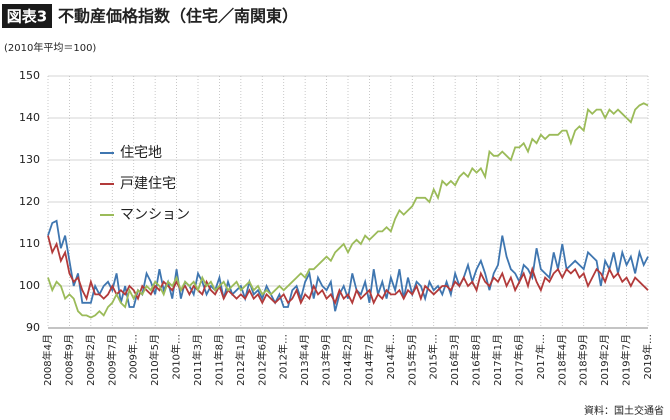 The height and width of the screenshot is (420, 670). I want to click on x-tick-label: 2014年2月, so click(347, 360).